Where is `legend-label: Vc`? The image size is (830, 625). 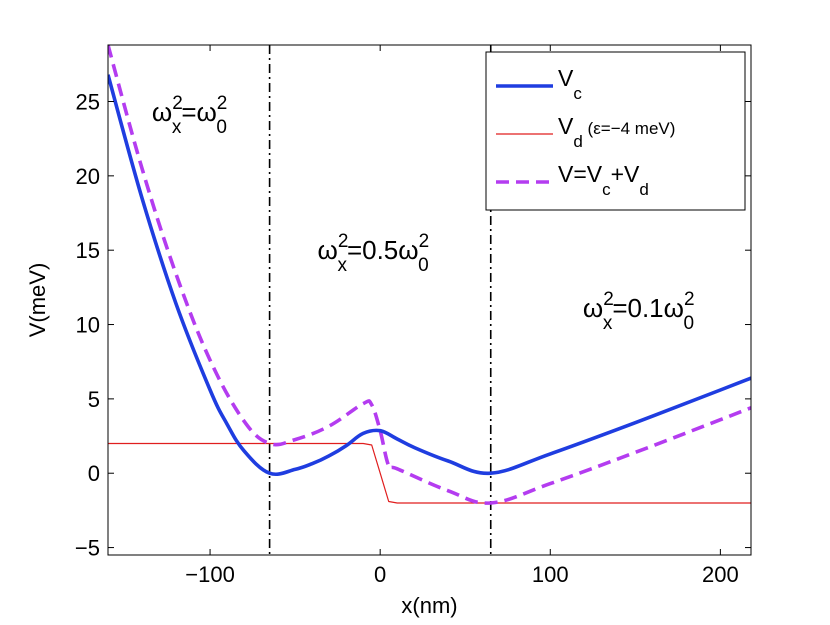 legend-label: Vc is located at coordinates (570, 84).